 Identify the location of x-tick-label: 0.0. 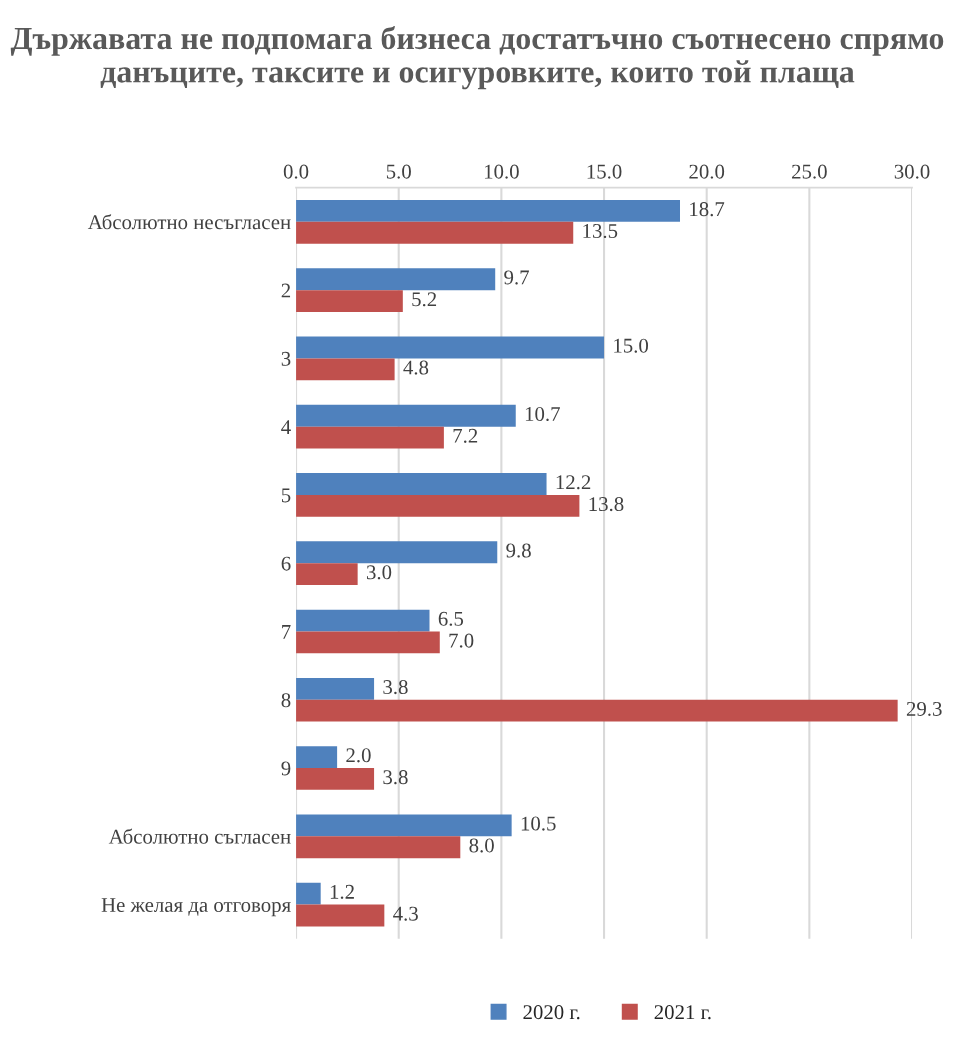
(296, 171).